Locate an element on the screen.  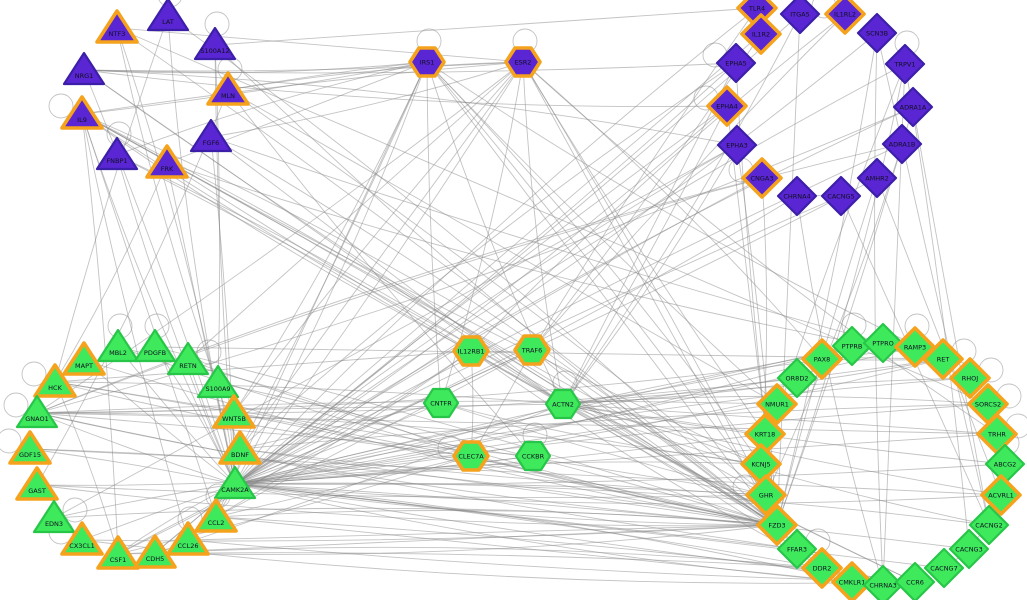
edge-irs1-bdnf is located at coordinates (333, 255).